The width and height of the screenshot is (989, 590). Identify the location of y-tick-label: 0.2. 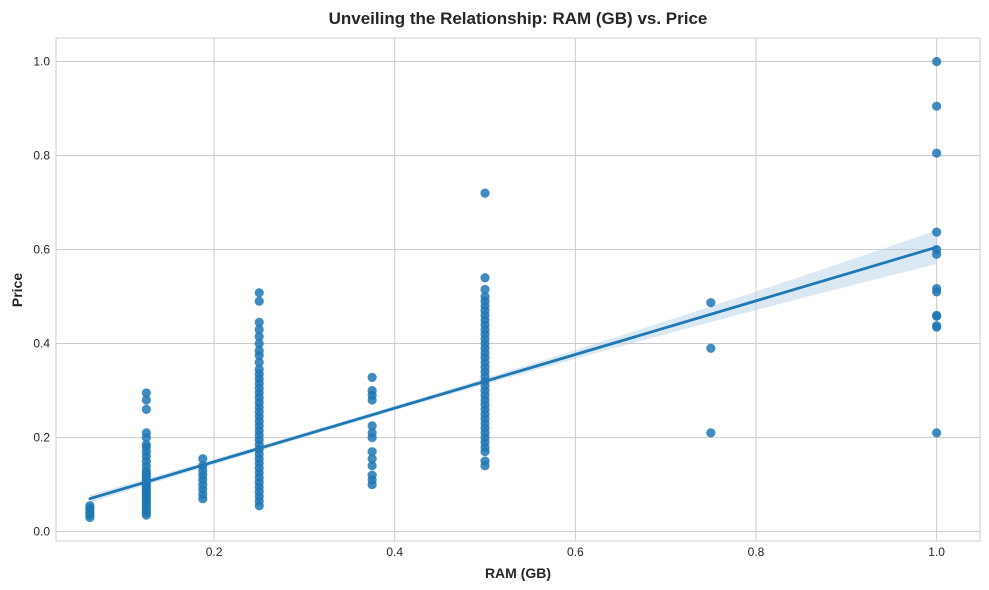
(41, 438).